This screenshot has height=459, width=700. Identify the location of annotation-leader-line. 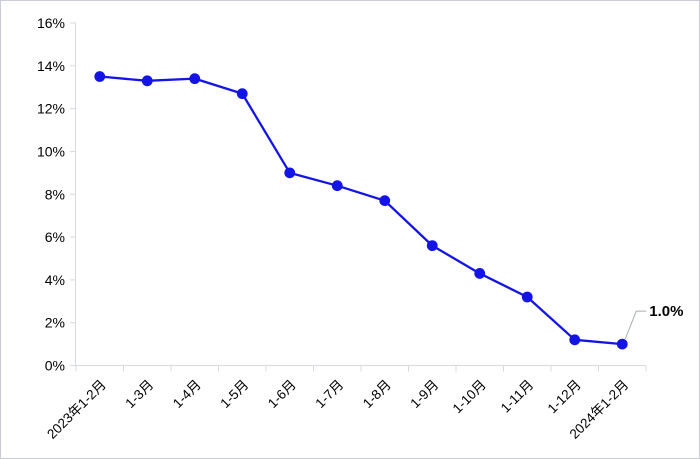
(635, 325).